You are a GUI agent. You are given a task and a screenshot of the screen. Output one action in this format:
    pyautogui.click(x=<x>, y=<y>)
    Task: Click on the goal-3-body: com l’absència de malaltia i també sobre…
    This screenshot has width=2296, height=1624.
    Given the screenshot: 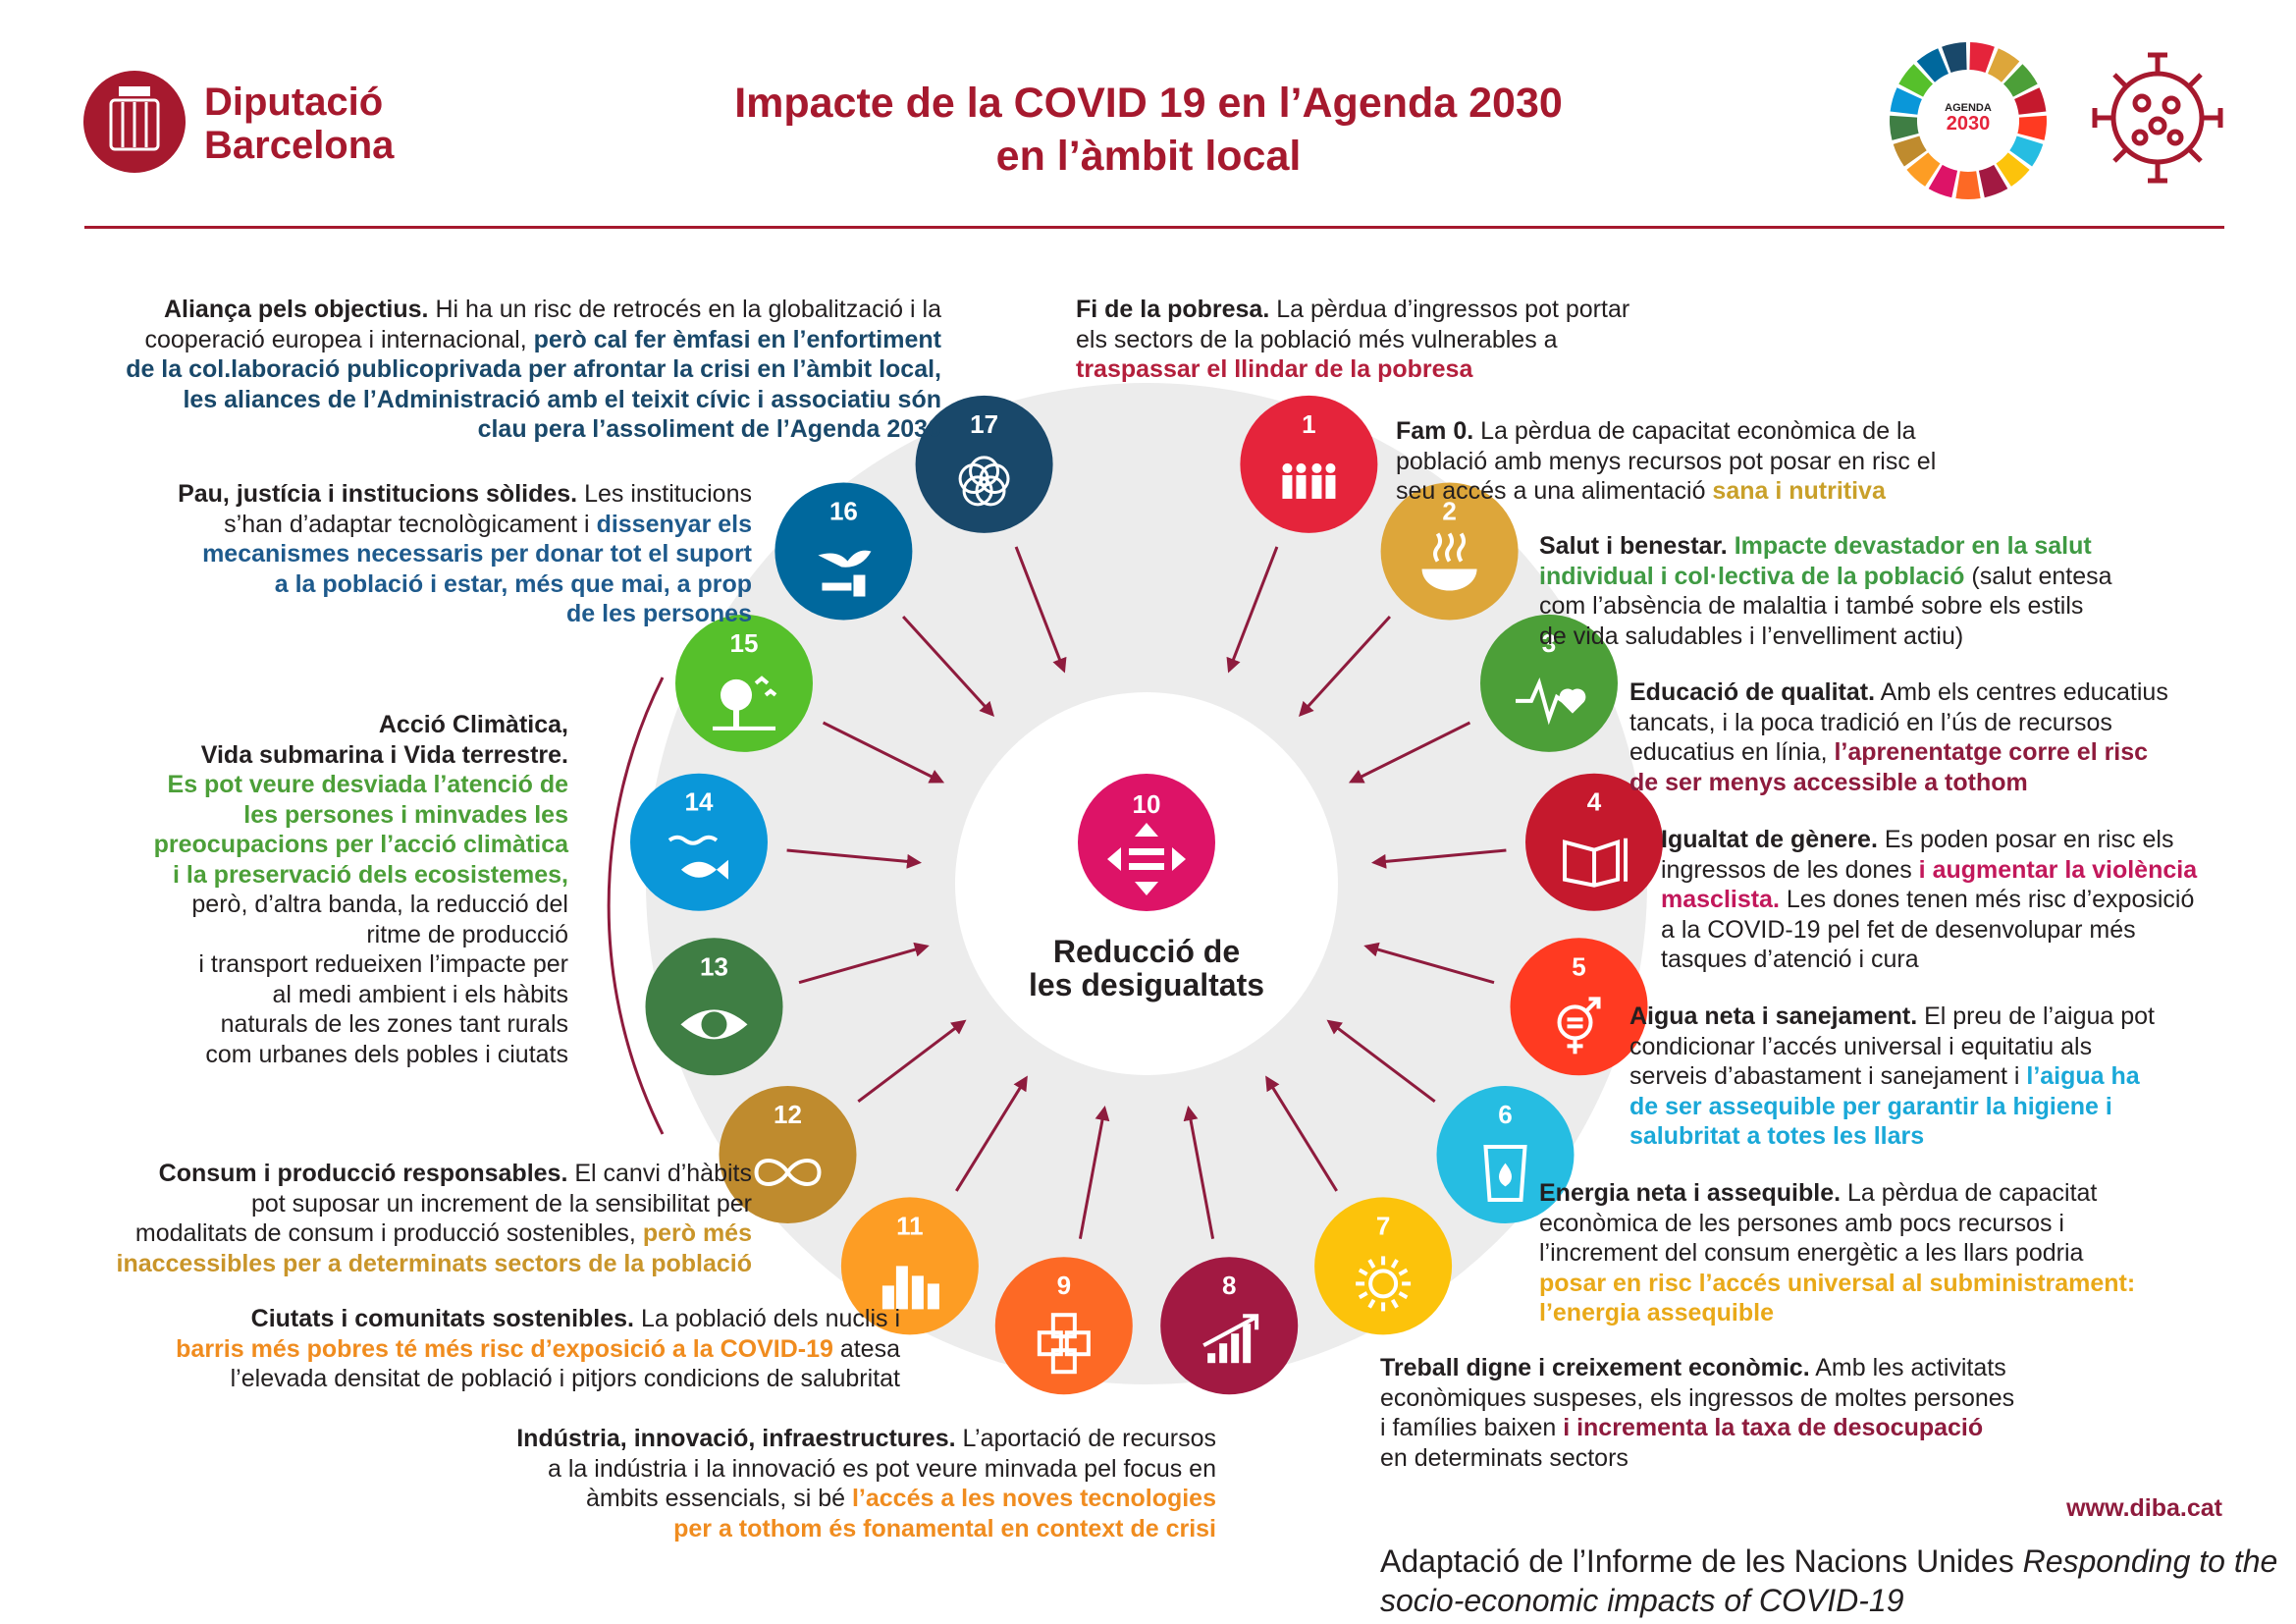 What is the action you would take?
    pyautogui.click(x=1812, y=606)
    